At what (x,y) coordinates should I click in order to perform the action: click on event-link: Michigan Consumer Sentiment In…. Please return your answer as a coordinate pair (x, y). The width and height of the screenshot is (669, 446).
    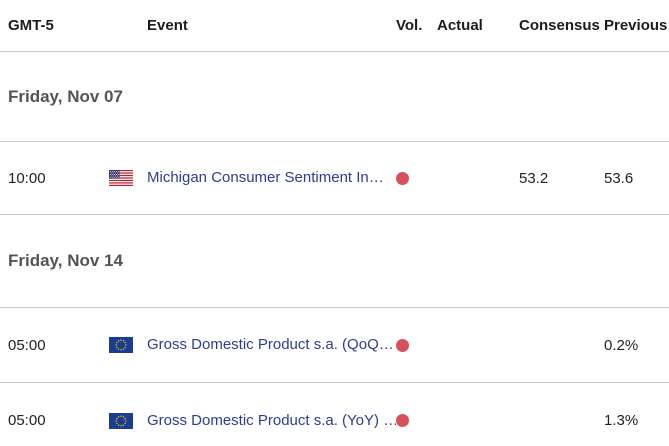
    Looking at the image, I should click on (265, 177).